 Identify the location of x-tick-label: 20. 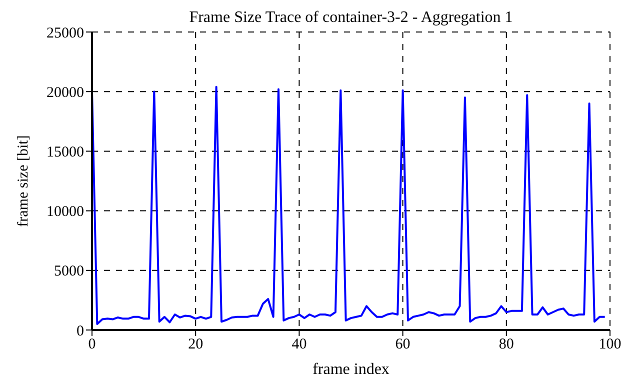
(196, 344).